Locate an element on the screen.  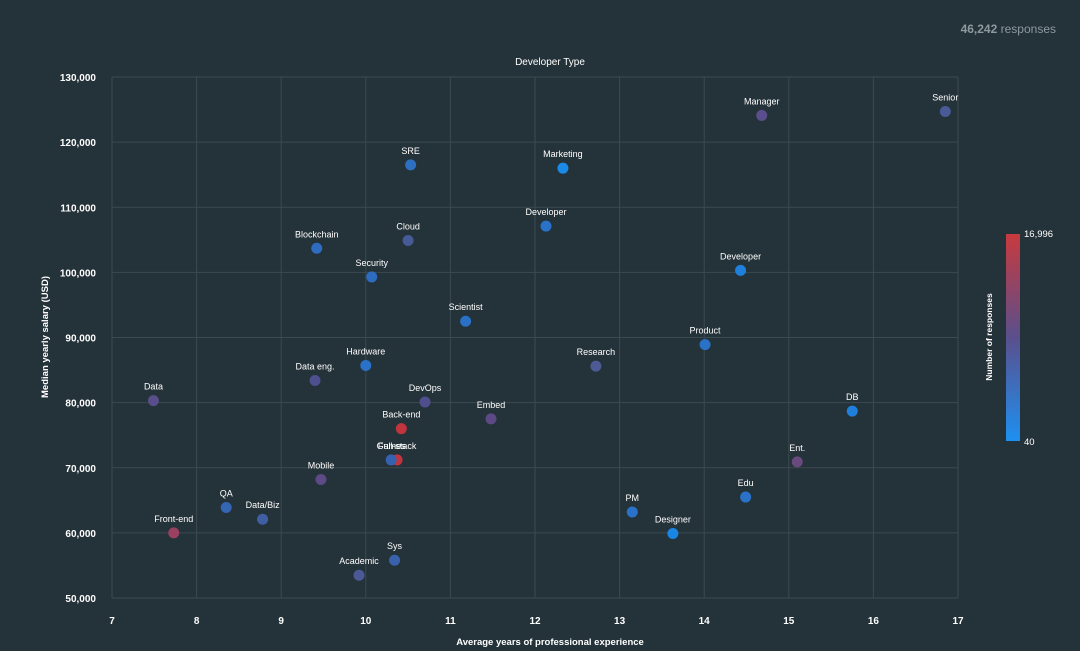
point-label: Product is located at coordinates (706, 331).